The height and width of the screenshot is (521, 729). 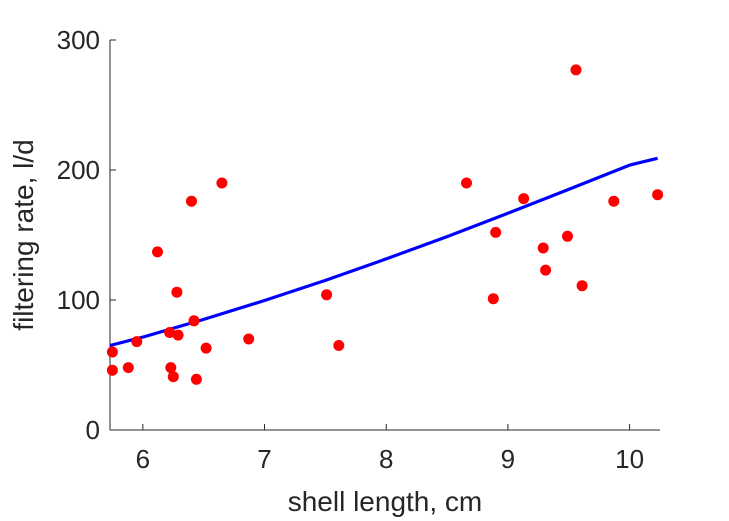 What do you see at coordinates (508, 459) in the screenshot?
I see `x-tick-label: 9` at bounding box center [508, 459].